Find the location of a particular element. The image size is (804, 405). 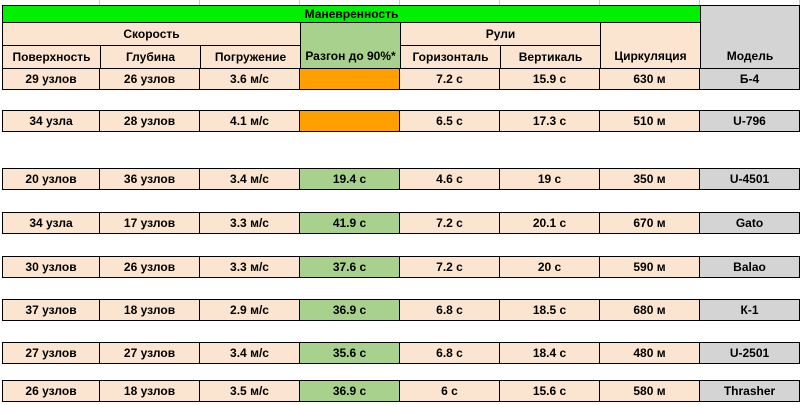

header-rudders-group: Рули is located at coordinates (500, 34).